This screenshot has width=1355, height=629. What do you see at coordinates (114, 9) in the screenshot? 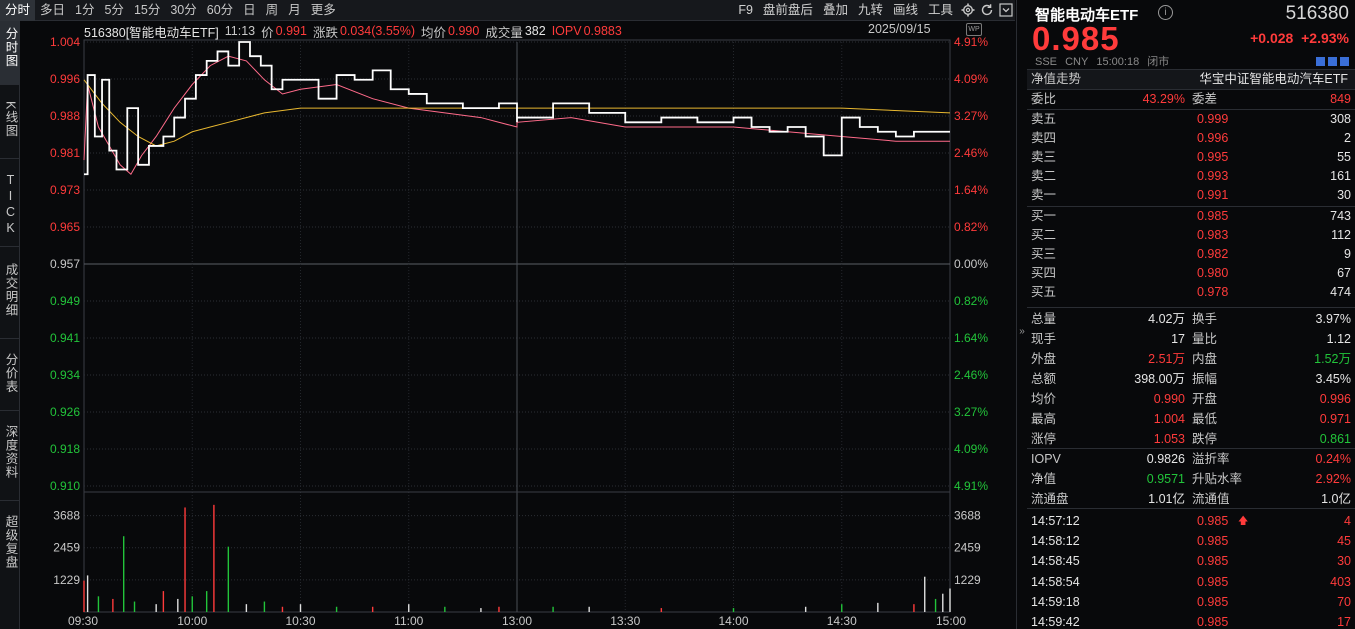
I see `timeframe-tab: 5分` at bounding box center [114, 9].